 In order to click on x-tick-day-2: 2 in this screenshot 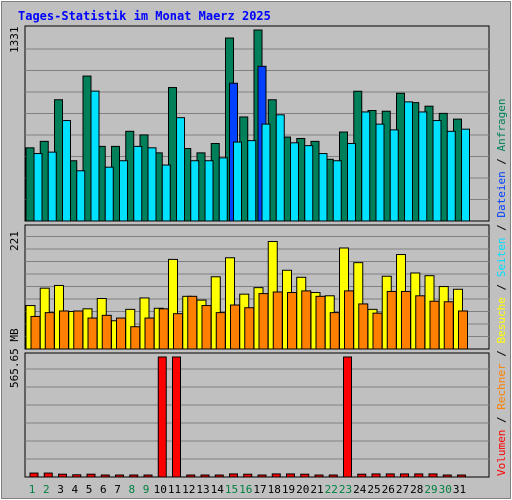, I will do `click(46, 489)`.